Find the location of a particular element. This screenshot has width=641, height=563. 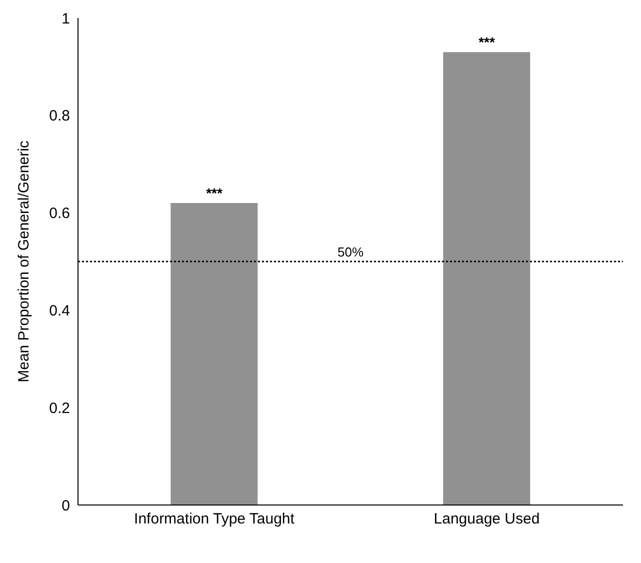

y-tick-label: 0 is located at coordinates (66, 505).